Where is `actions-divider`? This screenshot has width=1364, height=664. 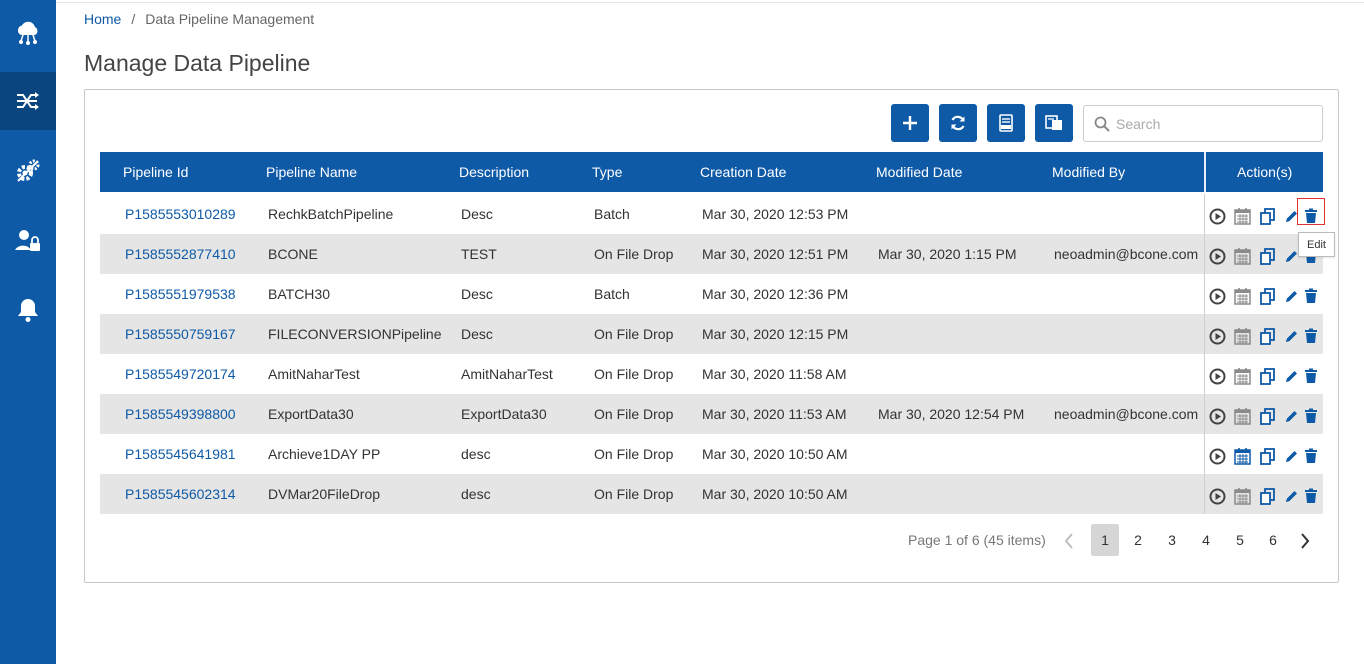 actions-divider is located at coordinates (1204, 294).